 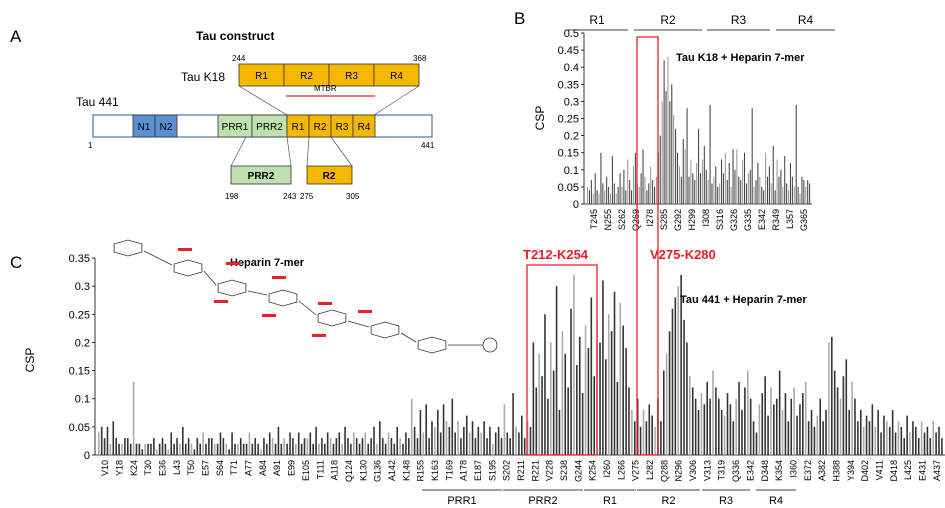 What do you see at coordinates (608, 220) in the screenshot?
I see `x-tick-label: N255` at bounding box center [608, 220].